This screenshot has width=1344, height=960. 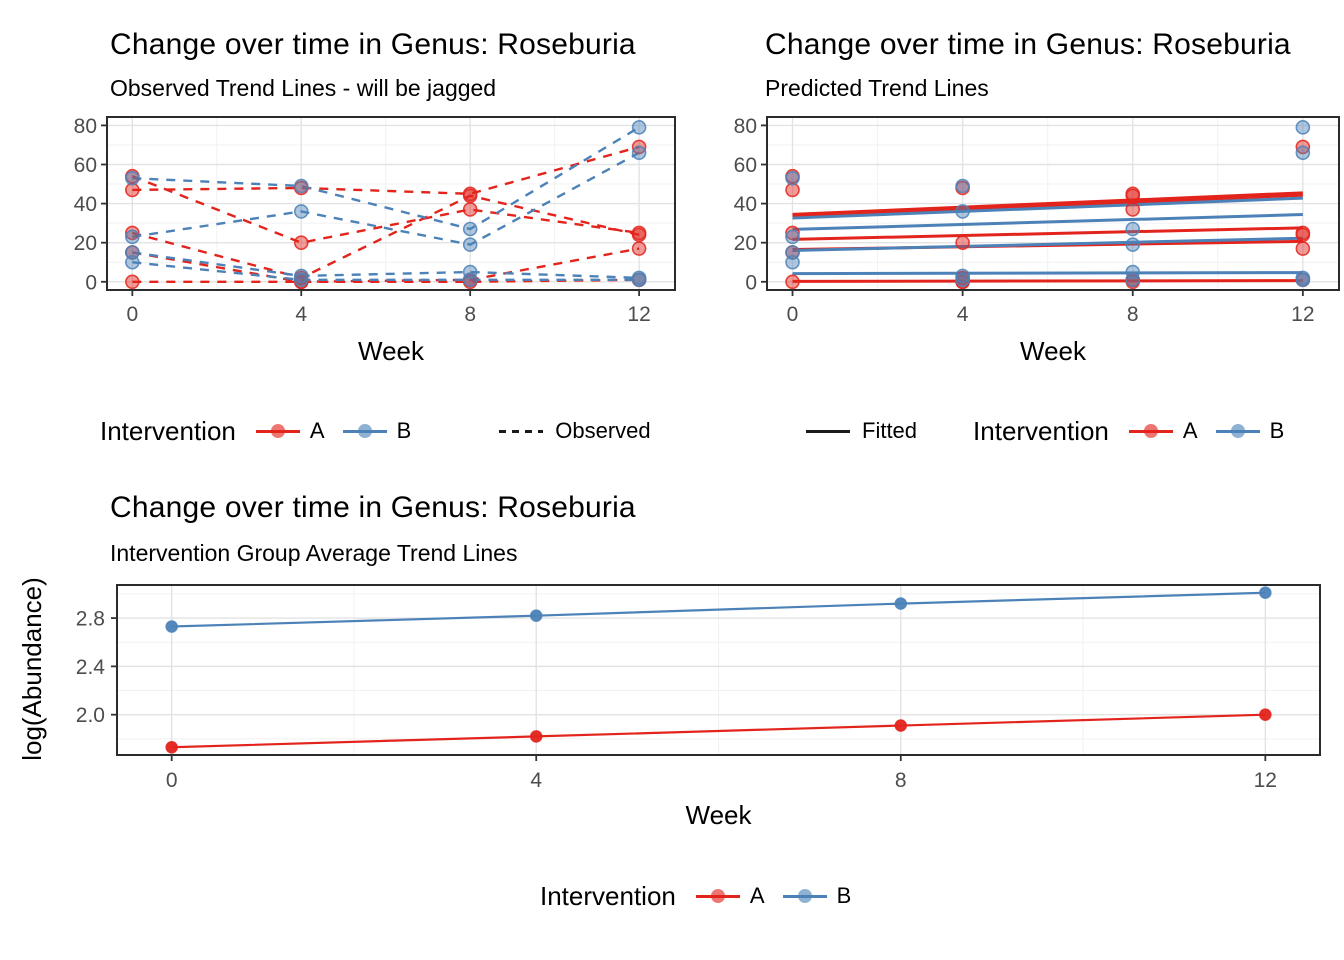 What do you see at coordinates (90, 619) in the screenshot?
I see `y-tick-label: 2.8` at bounding box center [90, 619].